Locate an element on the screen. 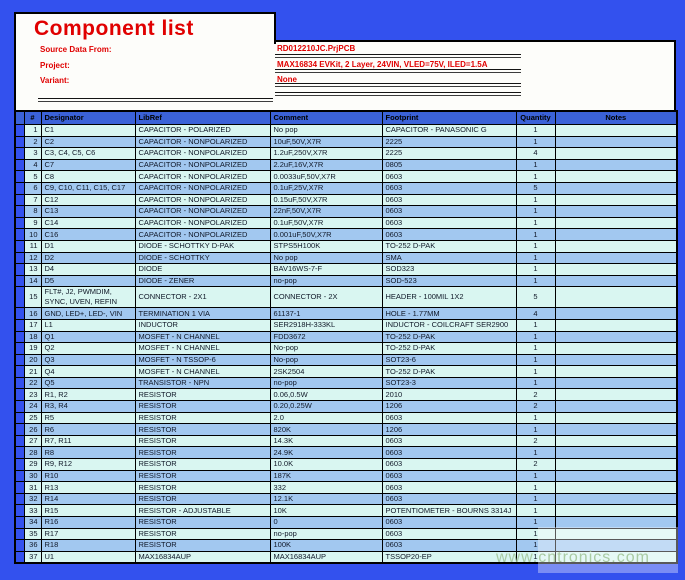 Image resolution: width=685 pixels, height=580 pixels. cell-footprint: TSSOP20-EP is located at coordinates (449, 557).